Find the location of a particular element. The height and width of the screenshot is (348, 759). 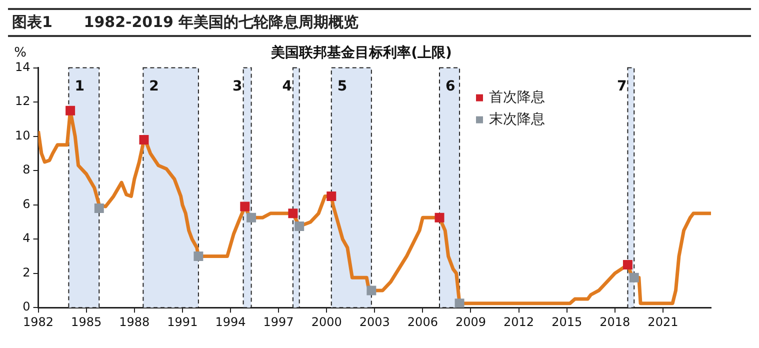

chart-subtitle: 美国联邦基金目标利率(上限) is located at coordinates (361, 53).